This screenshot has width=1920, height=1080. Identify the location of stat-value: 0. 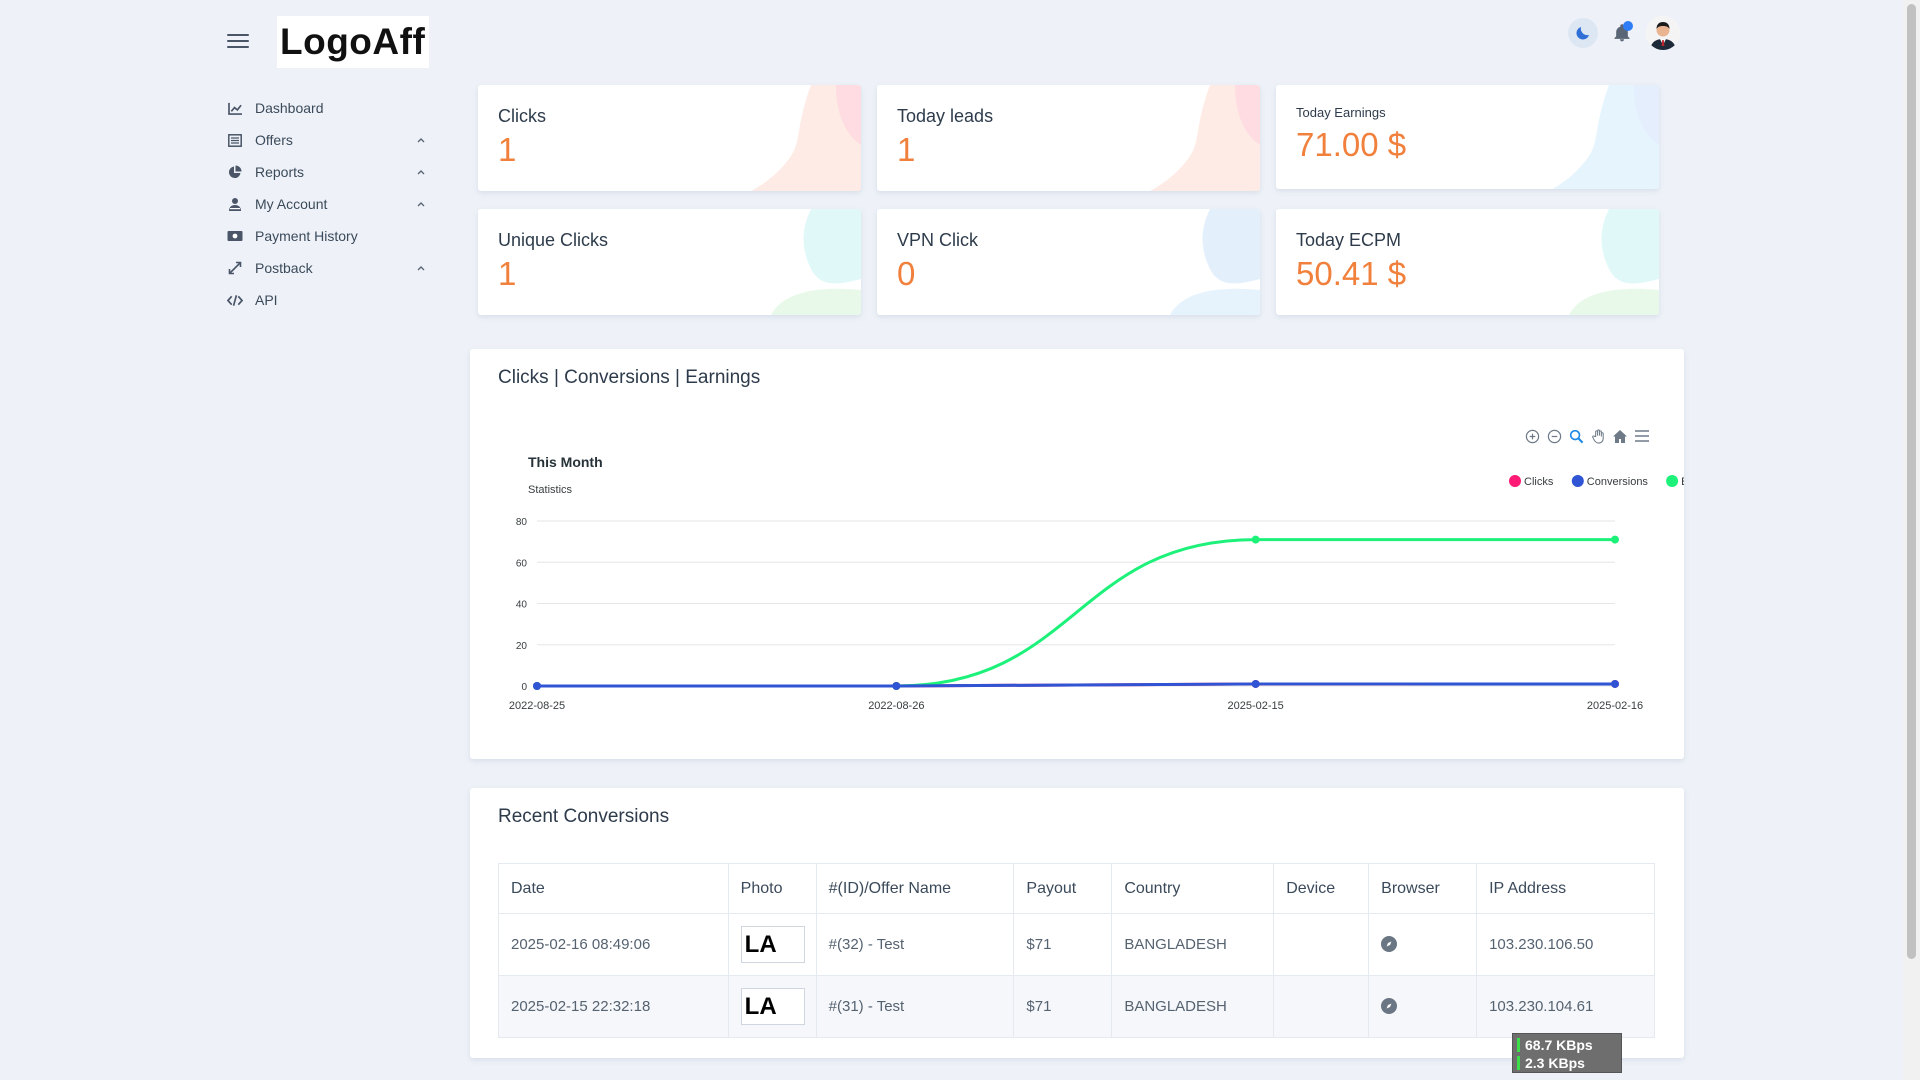
(906, 273).